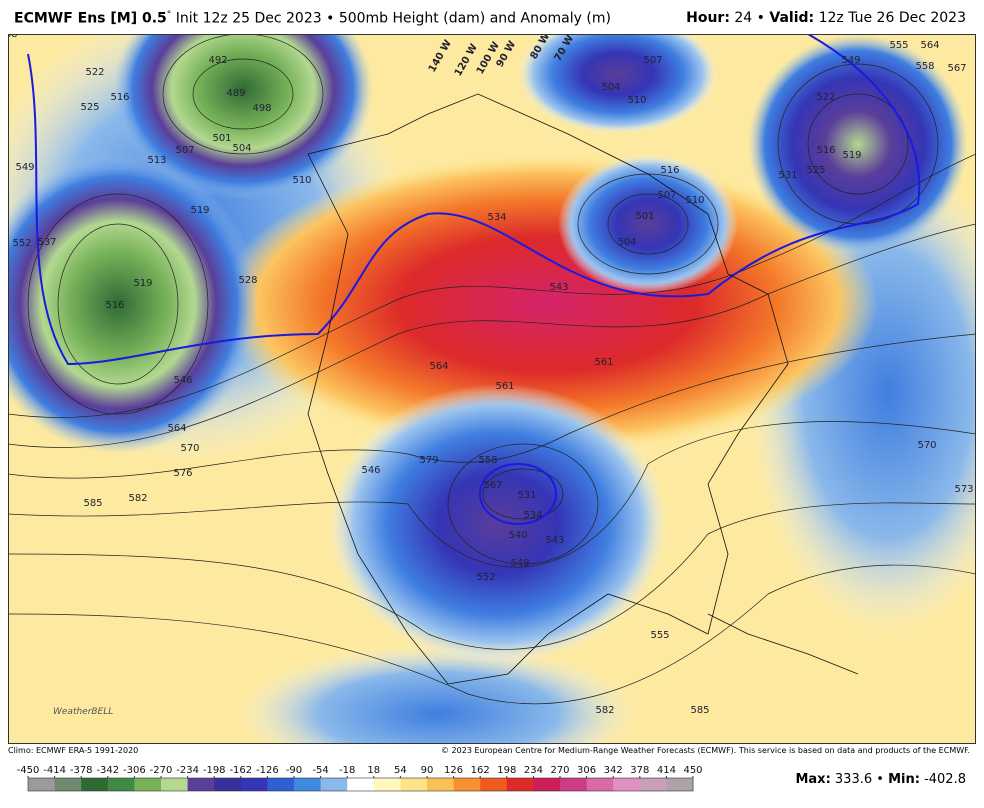 The image size is (984, 808). I want to click on colorbar-tick-label: -378, so click(81, 770).